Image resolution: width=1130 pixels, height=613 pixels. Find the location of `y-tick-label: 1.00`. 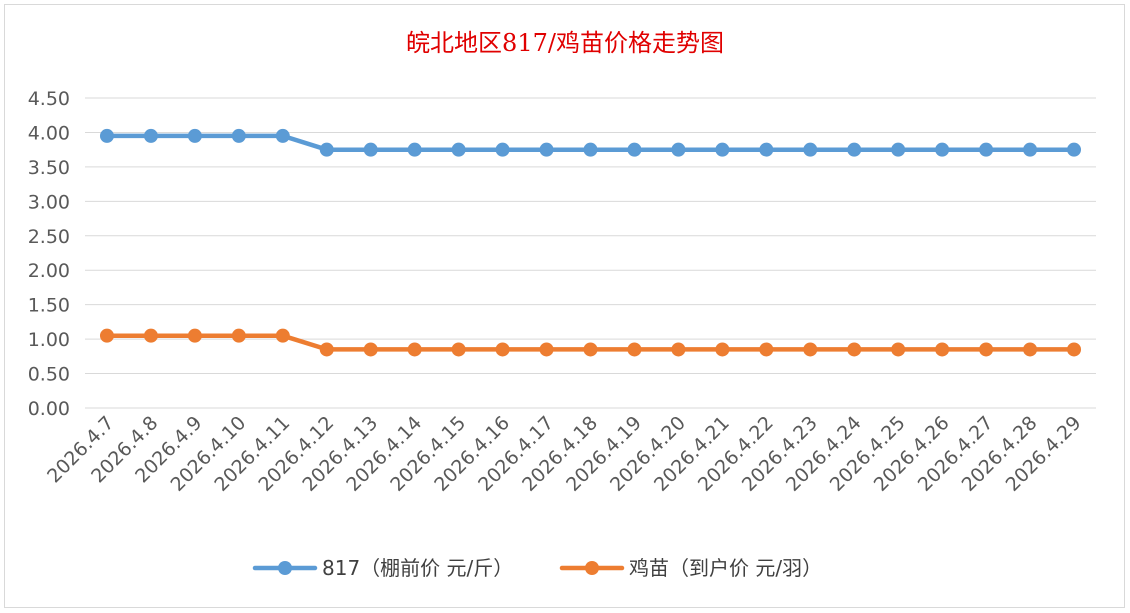

y-tick-label: 1.00 is located at coordinates (49, 340).